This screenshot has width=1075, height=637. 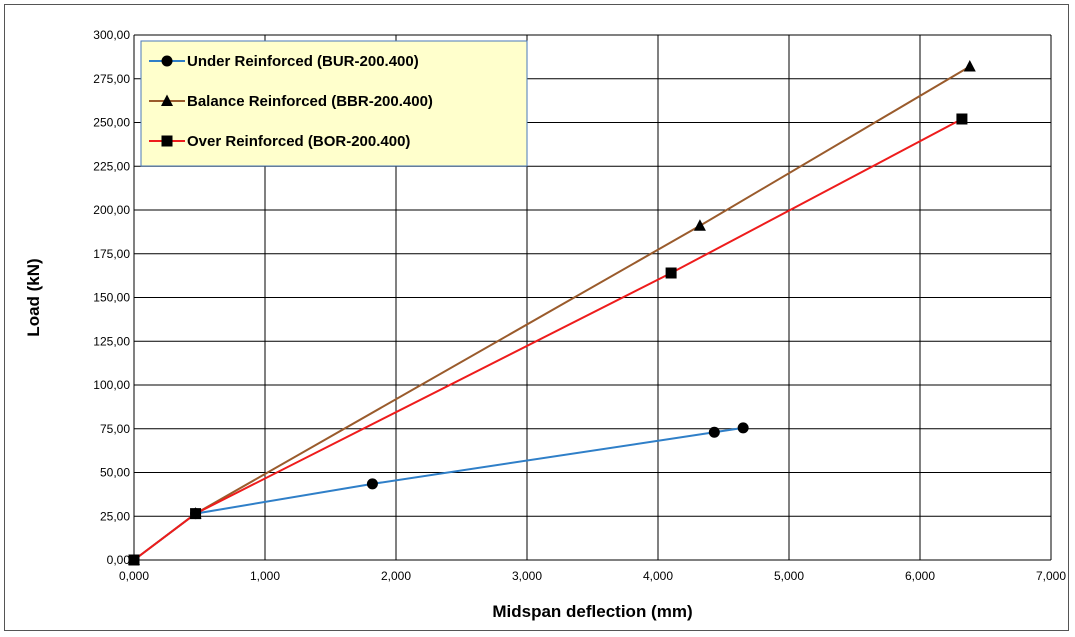 What do you see at coordinates (265, 576) in the screenshot?
I see `x-tick-label: 1,000` at bounding box center [265, 576].